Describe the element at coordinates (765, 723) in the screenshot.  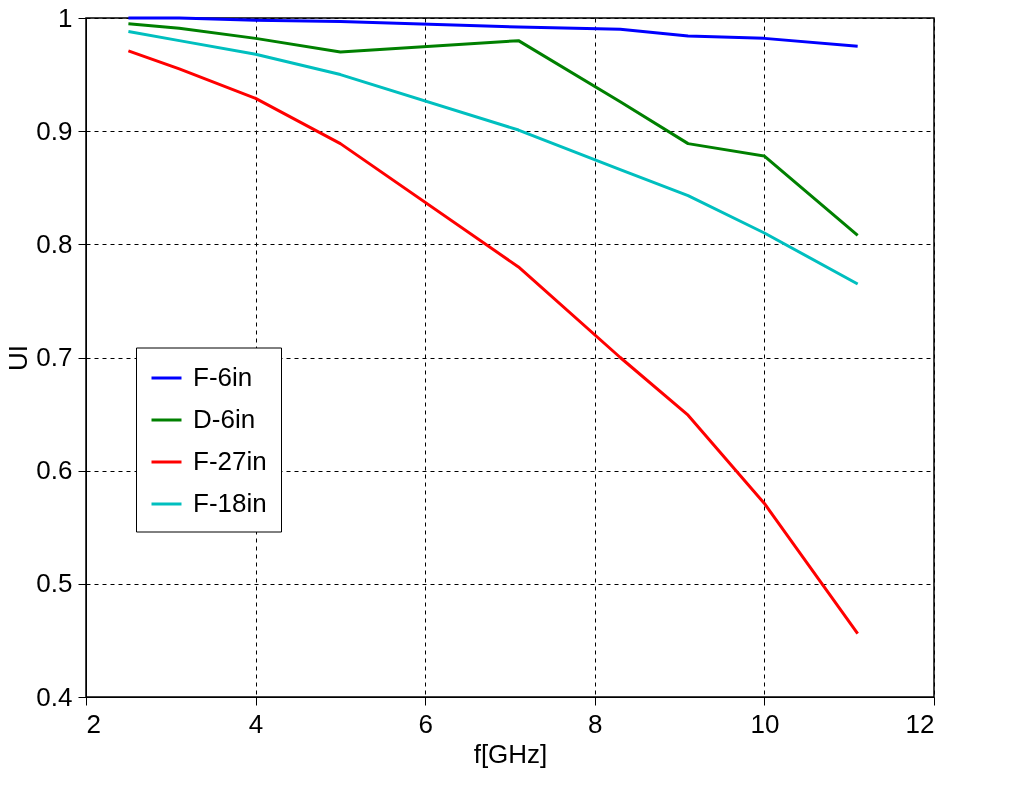
I see `x-tick-label: 10` at that location.